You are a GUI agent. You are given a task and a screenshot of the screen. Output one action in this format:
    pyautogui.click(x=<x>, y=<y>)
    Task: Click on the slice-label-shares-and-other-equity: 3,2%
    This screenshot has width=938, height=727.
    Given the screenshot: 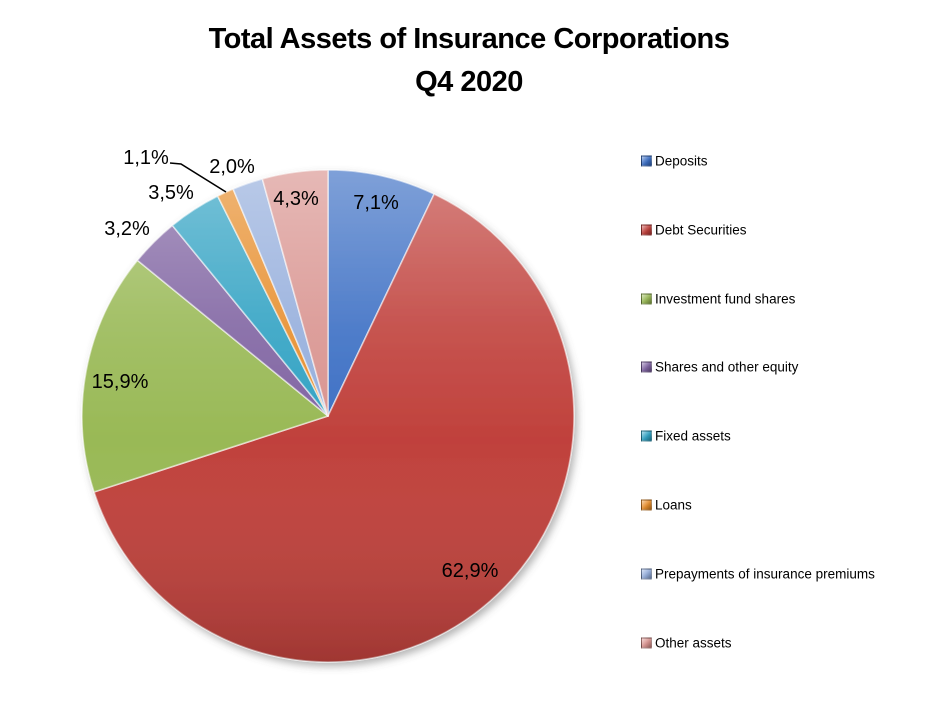 What is the action you would take?
    pyautogui.click(x=127, y=229)
    